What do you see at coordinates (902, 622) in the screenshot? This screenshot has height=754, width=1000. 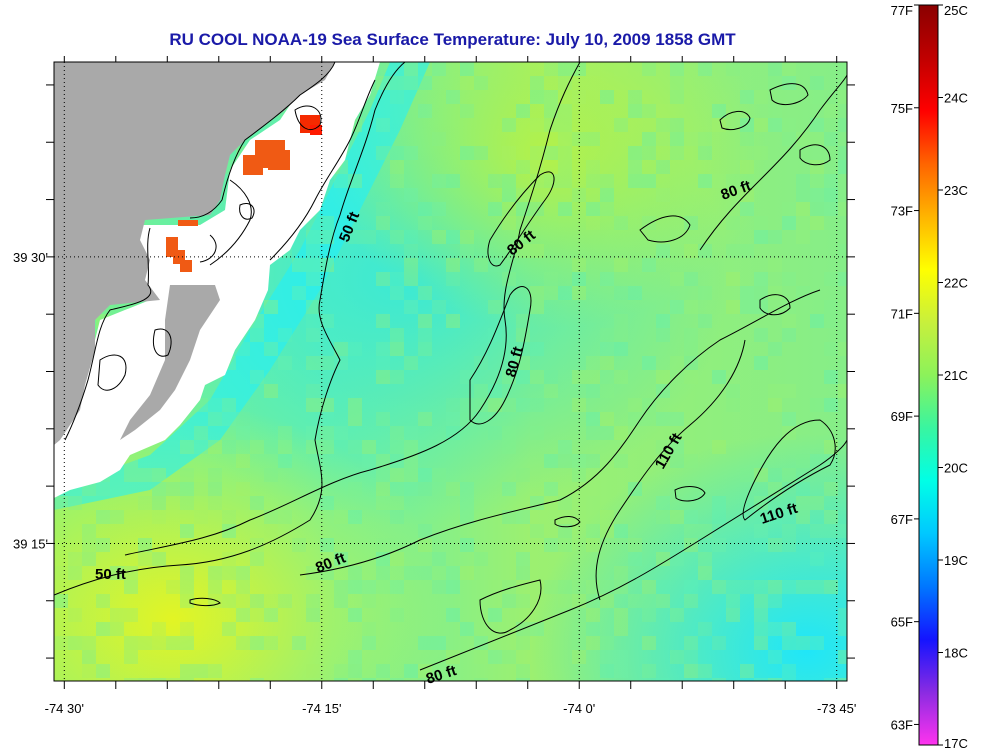 I see `fahrenheit-label: 65F` at bounding box center [902, 622].